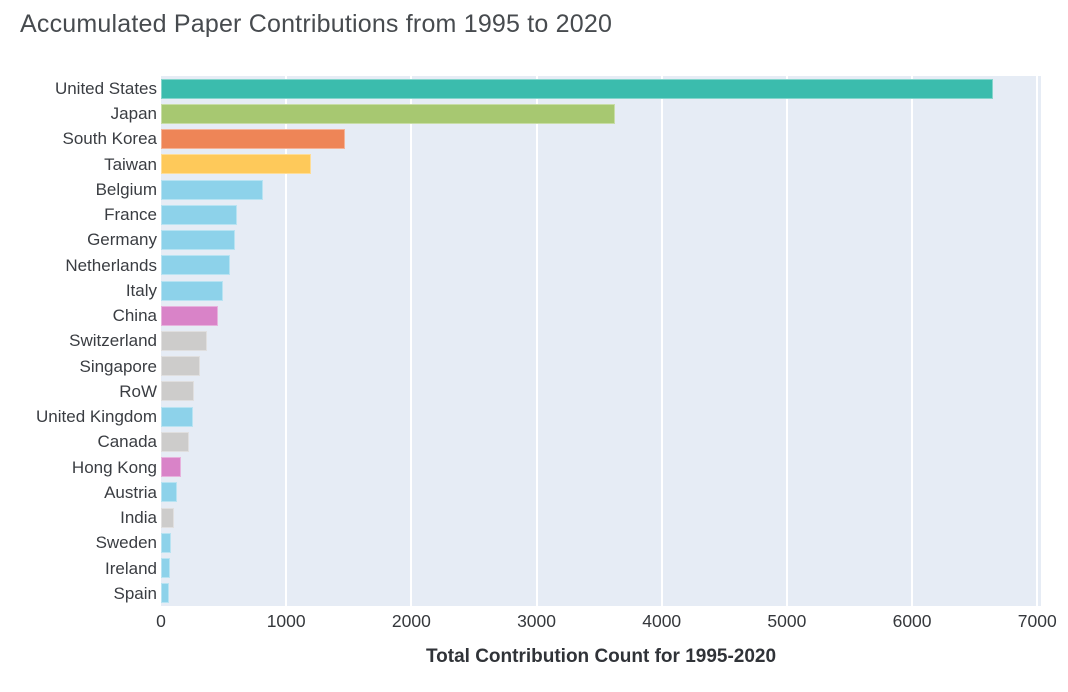 The height and width of the screenshot is (692, 1068). Describe the element at coordinates (253, 139) in the screenshot. I see `bar-south-korea` at that location.